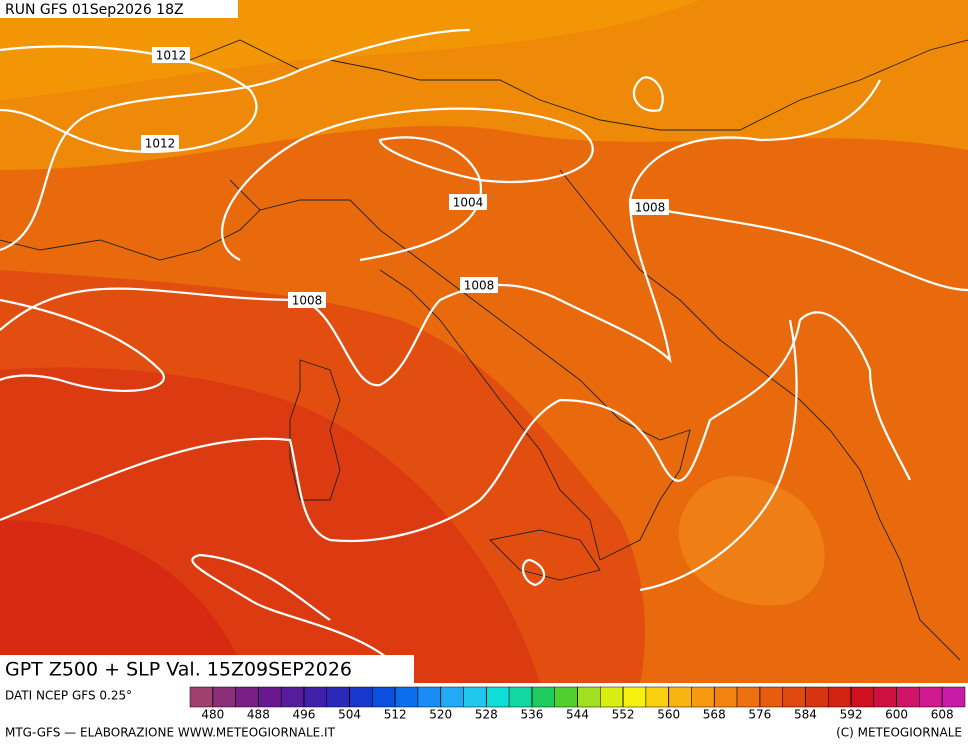 Image resolution: width=968 pixels, height=745 pixels. Describe the element at coordinates (304, 715) in the screenshot. I see `legend-tick-label: 496` at that location.